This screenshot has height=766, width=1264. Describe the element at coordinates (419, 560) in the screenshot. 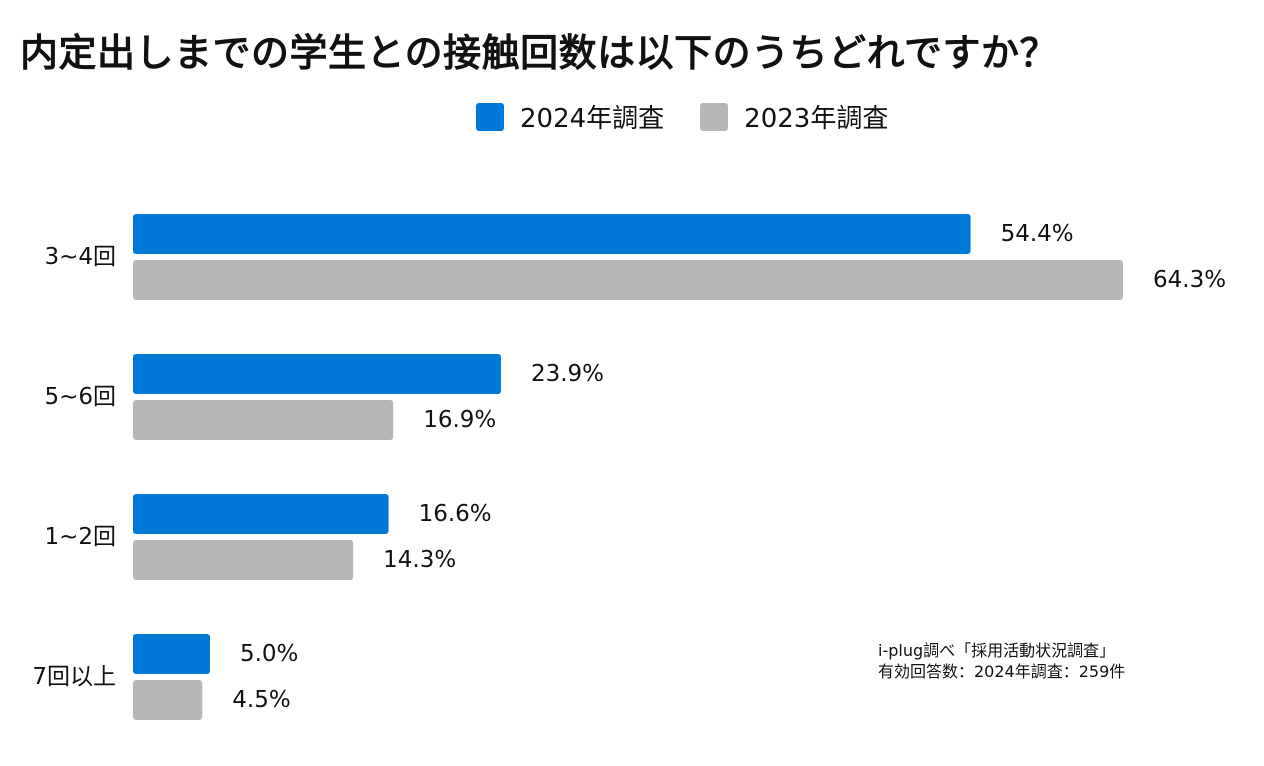

I see `data-label: 14.3%` at that location.